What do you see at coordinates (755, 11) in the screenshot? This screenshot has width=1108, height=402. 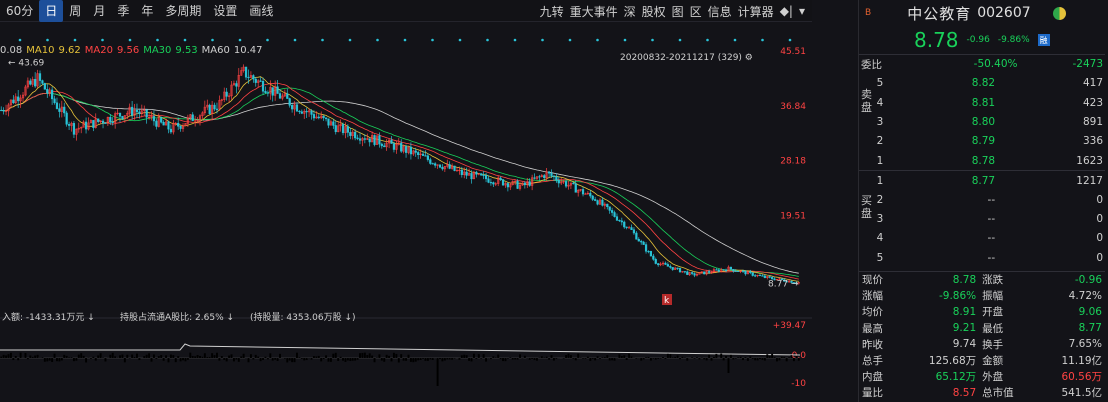 I see `calculator-button: 计算器` at bounding box center [755, 11].